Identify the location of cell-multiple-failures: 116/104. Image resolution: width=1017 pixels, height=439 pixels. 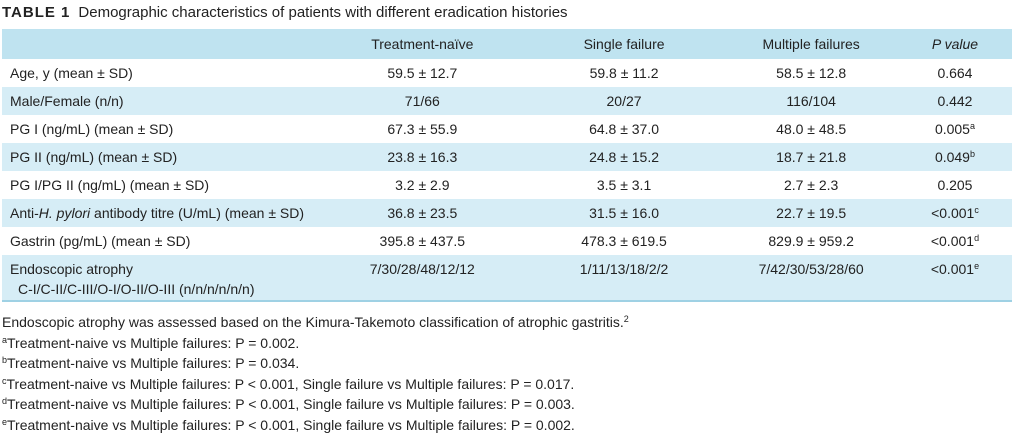
(811, 101).